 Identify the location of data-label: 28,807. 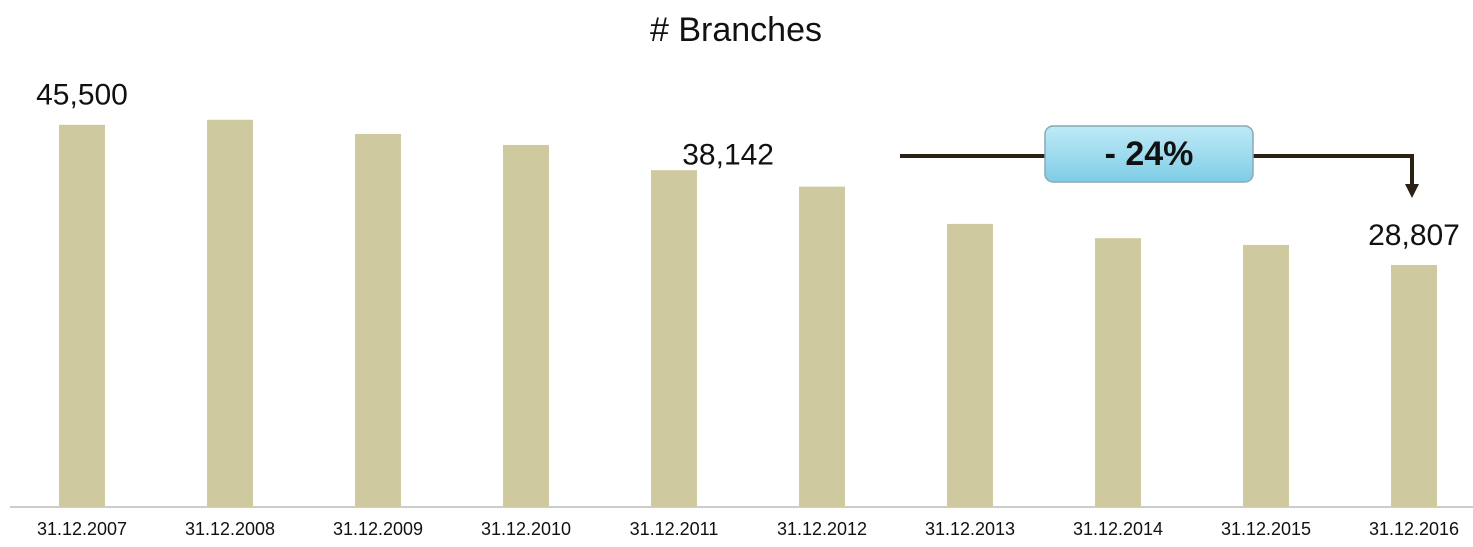
(1414, 235).